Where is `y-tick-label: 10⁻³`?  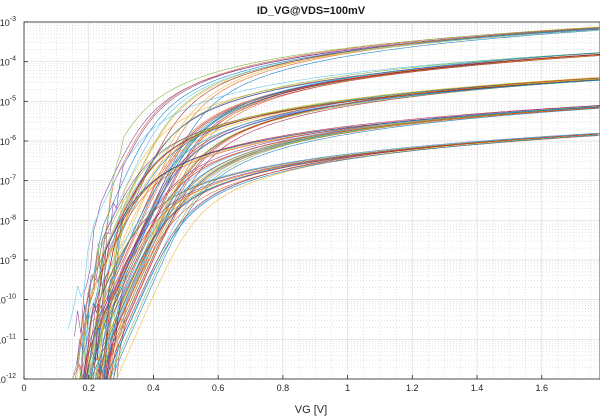 y-tick-label: 10⁻³ is located at coordinates (8, 22).